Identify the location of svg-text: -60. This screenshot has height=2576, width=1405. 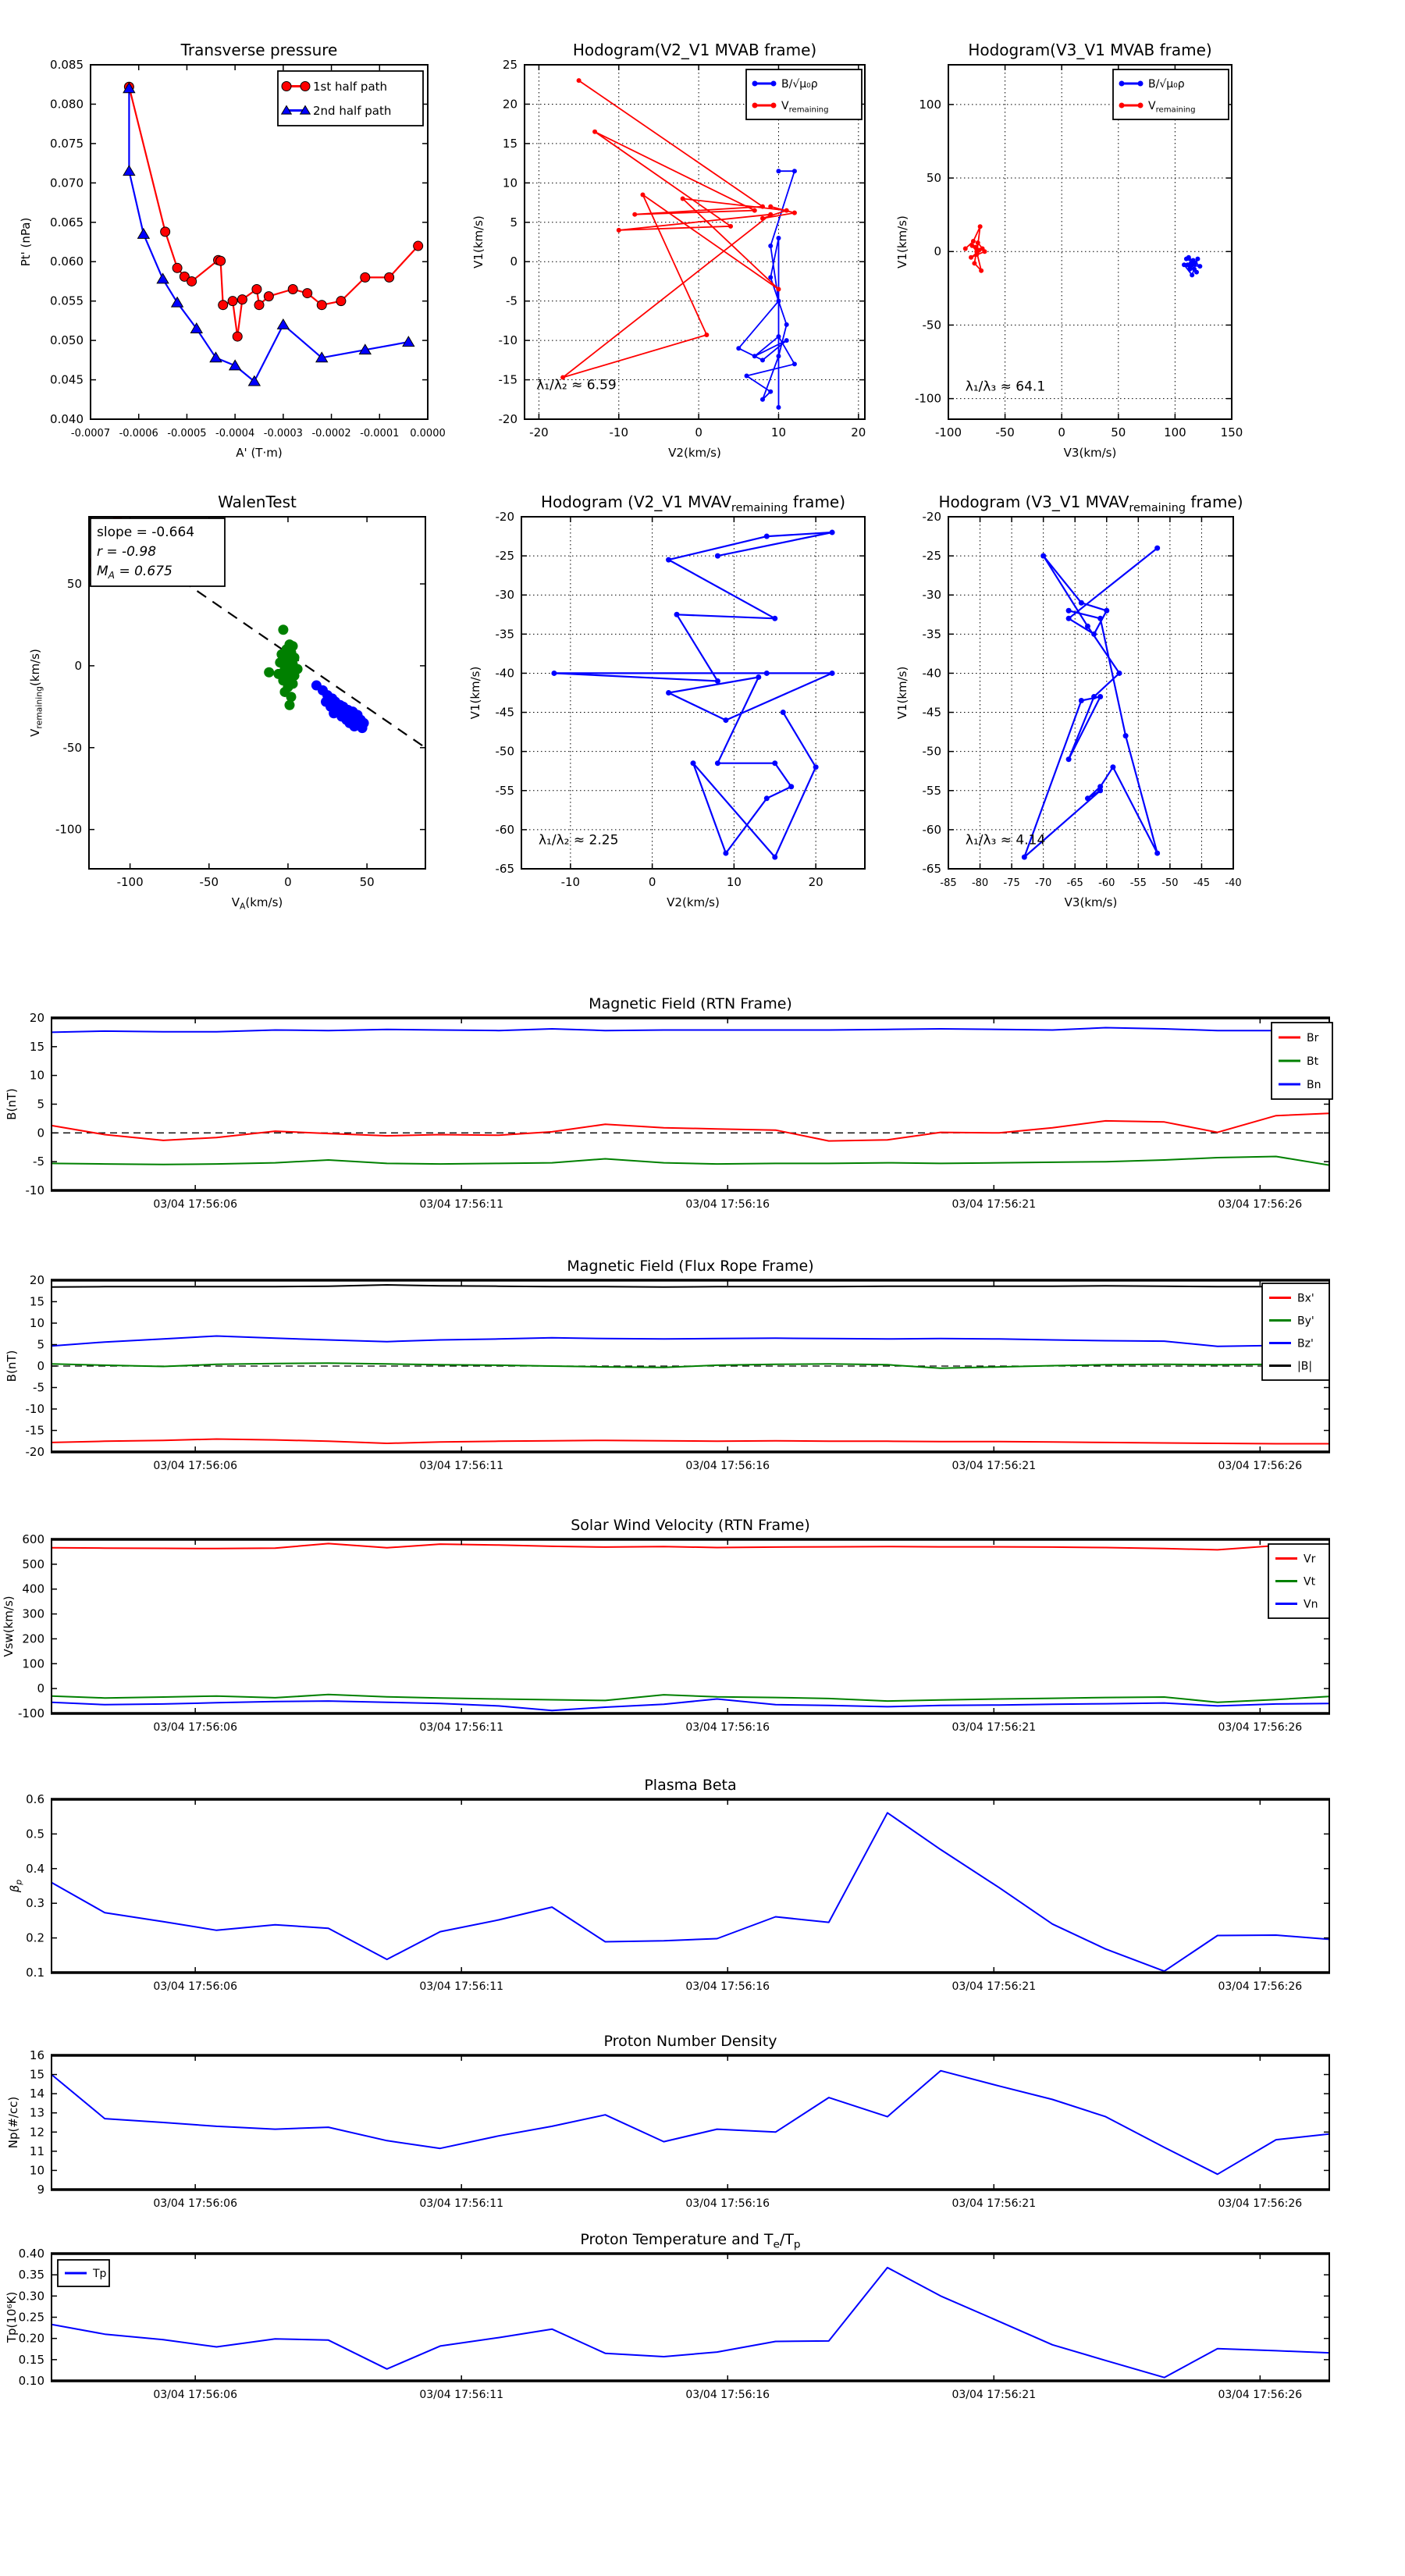
(506, 830).